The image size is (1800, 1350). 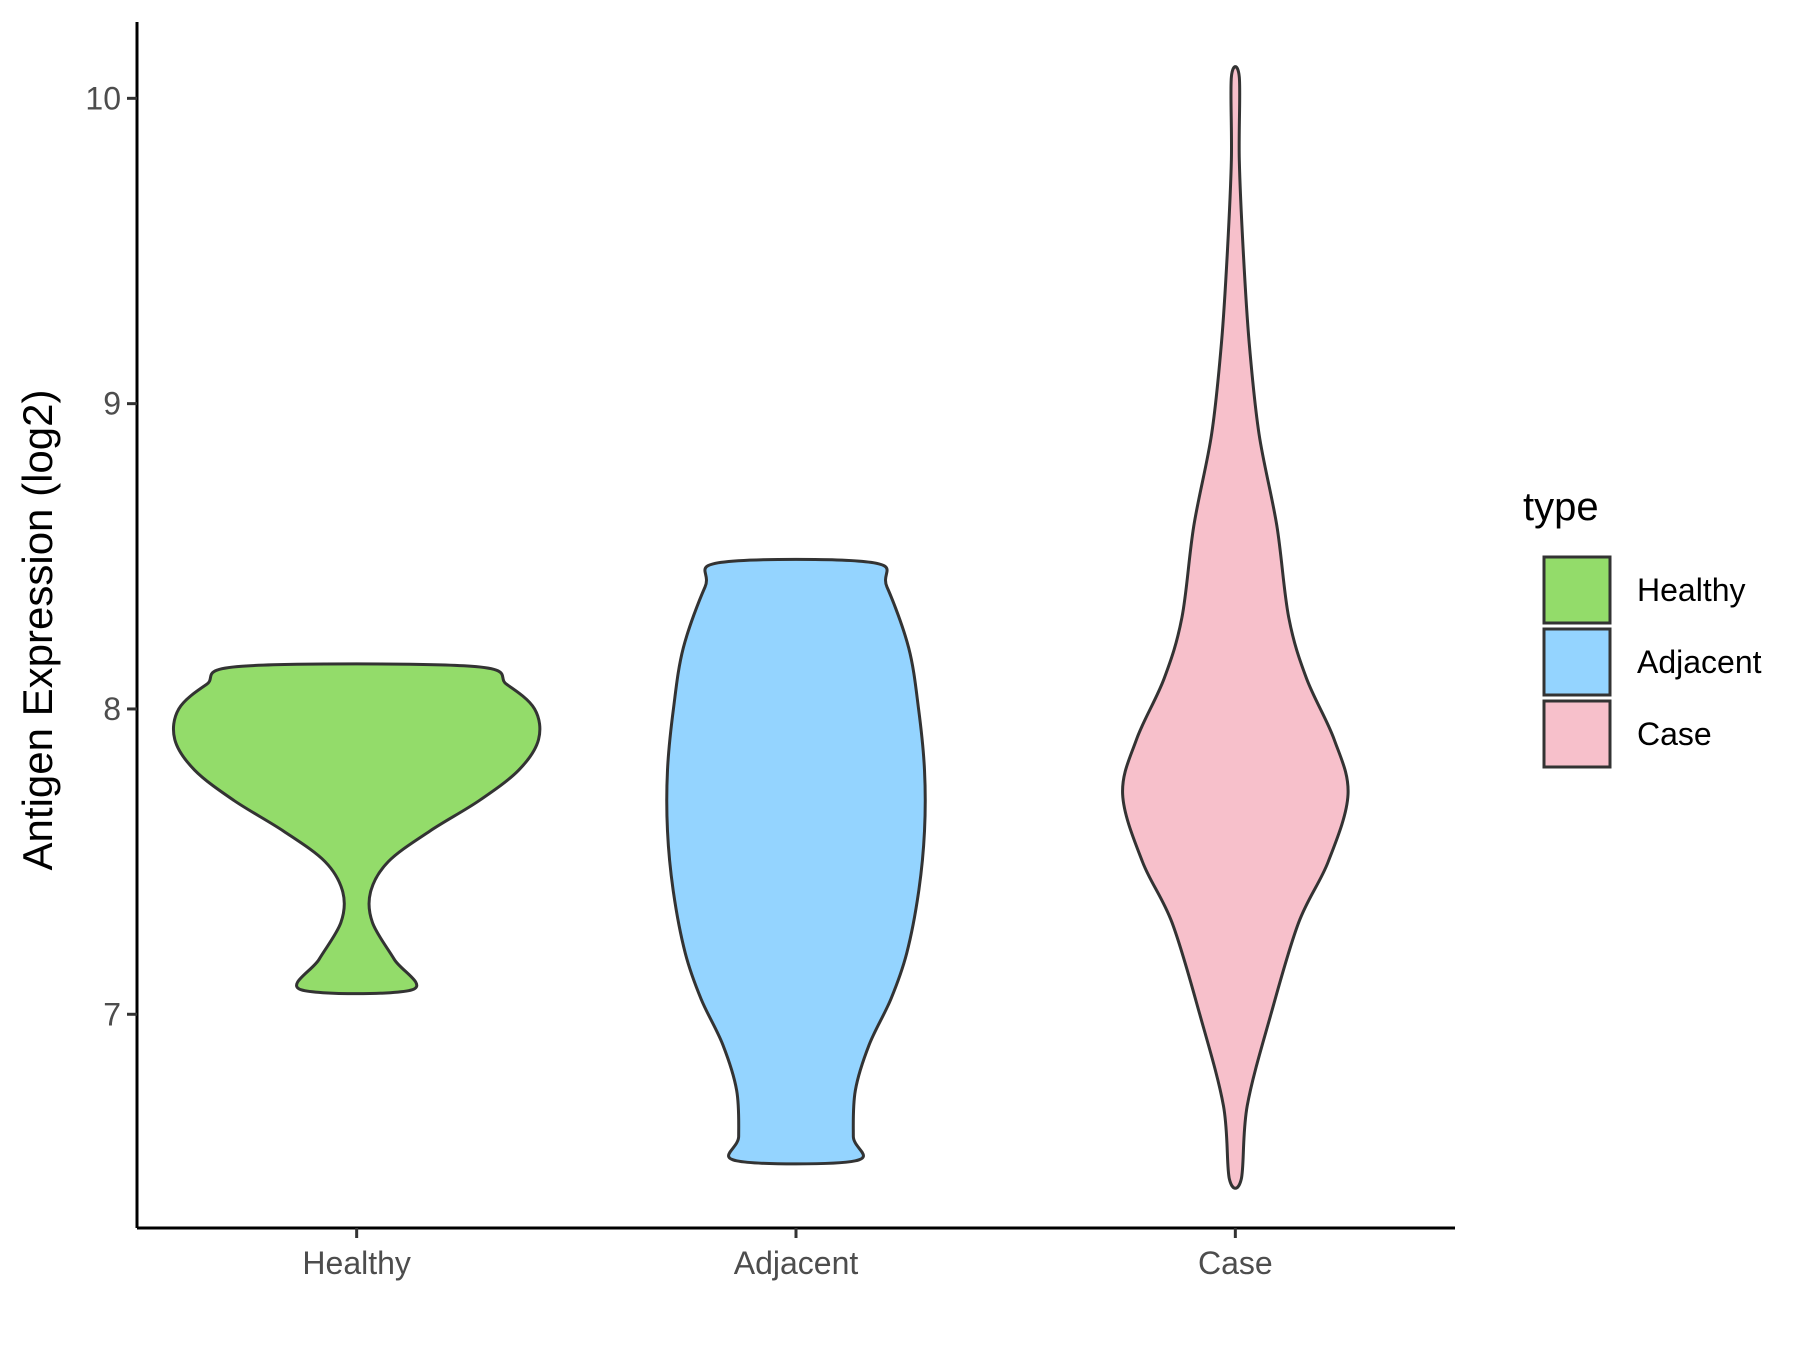 I want to click on violin-healthy, so click(x=356, y=829).